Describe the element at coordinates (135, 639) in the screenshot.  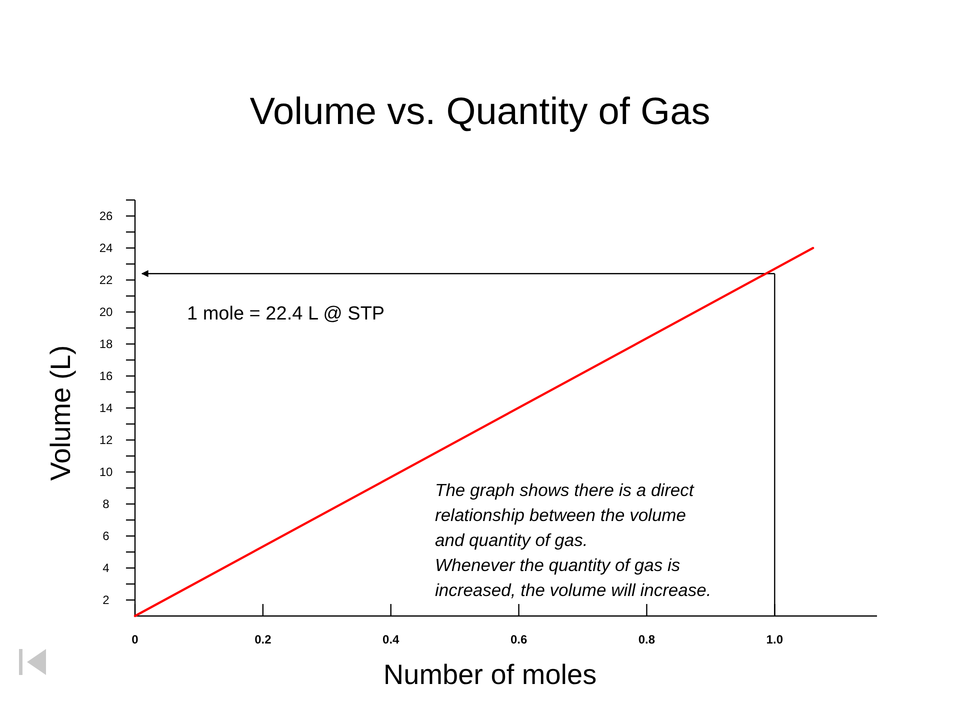
I see `x-tick-label: 0` at that location.